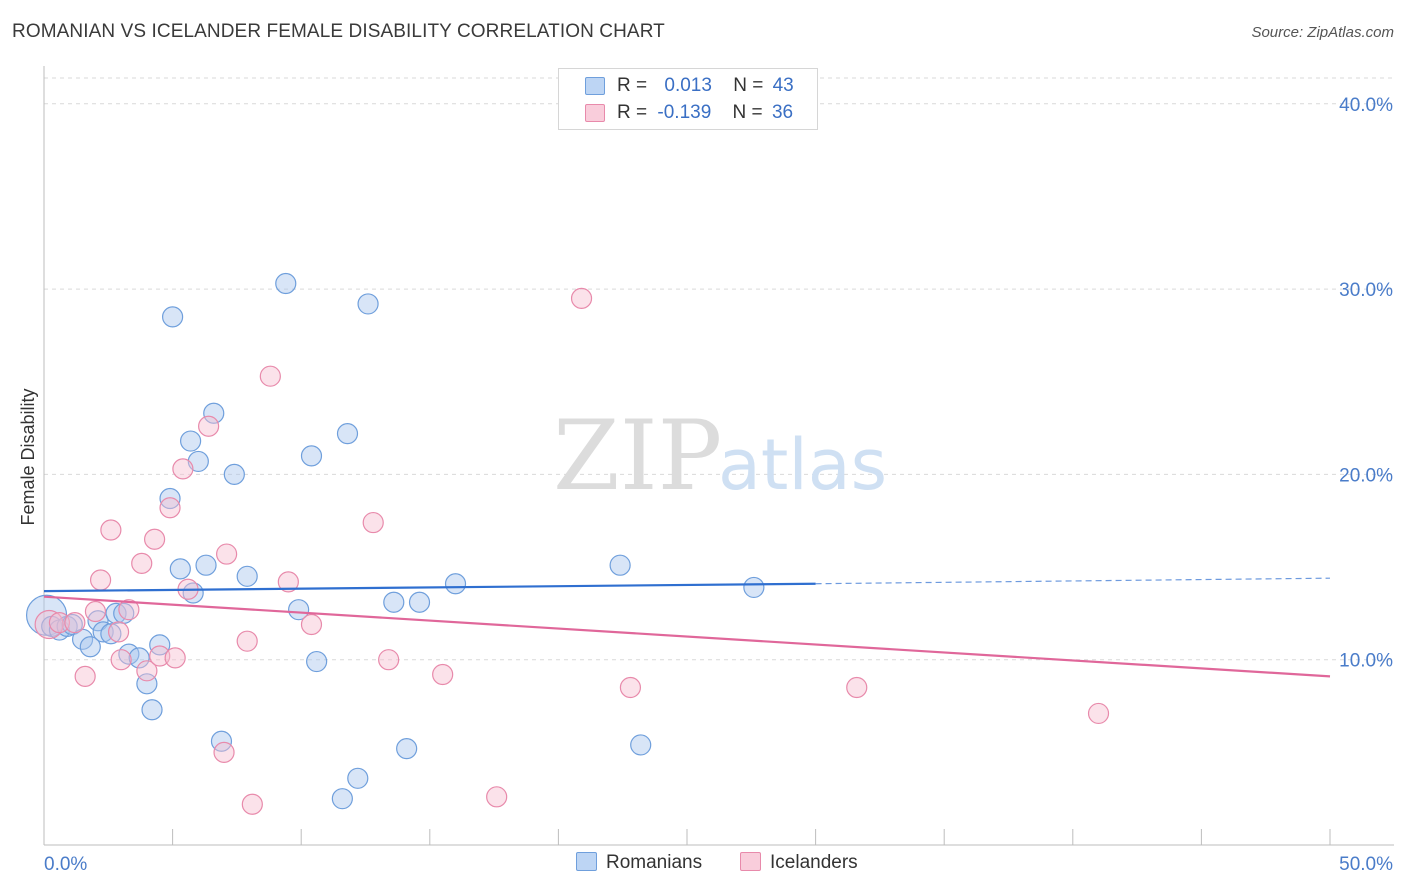 This screenshot has height=892, width=1406. I want to click on x-tick-label-max: 50.0%, so click(1366, 864).